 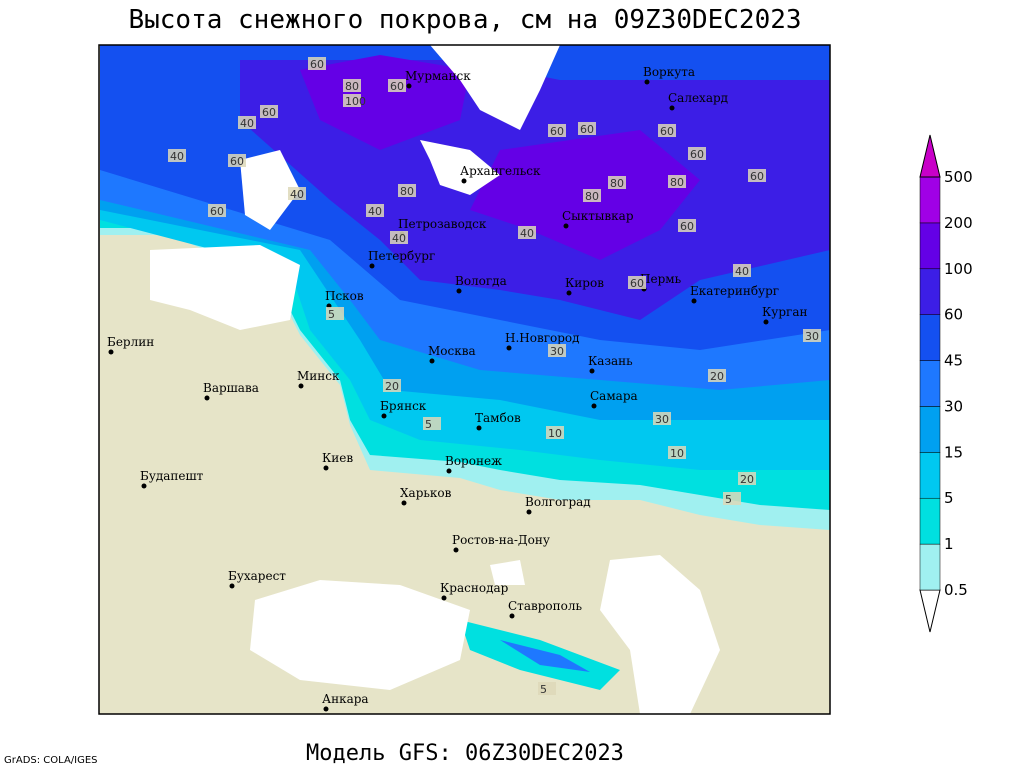 I want to click on city-label: Анкара, so click(x=345, y=699).